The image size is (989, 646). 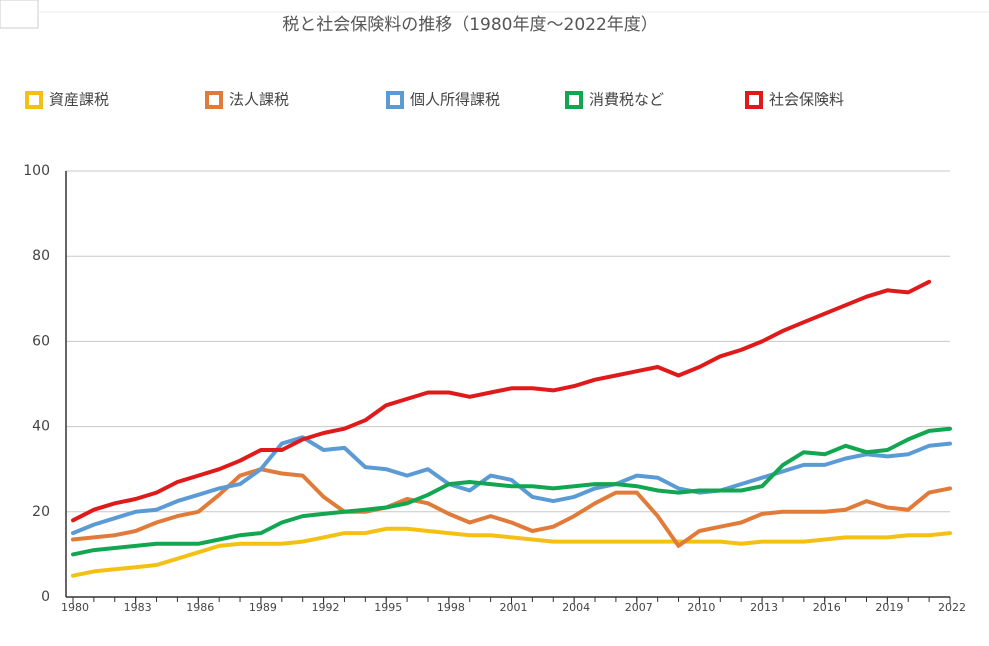 What do you see at coordinates (639, 607) in the screenshot?
I see `x-tick-label: 2007` at bounding box center [639, 607].